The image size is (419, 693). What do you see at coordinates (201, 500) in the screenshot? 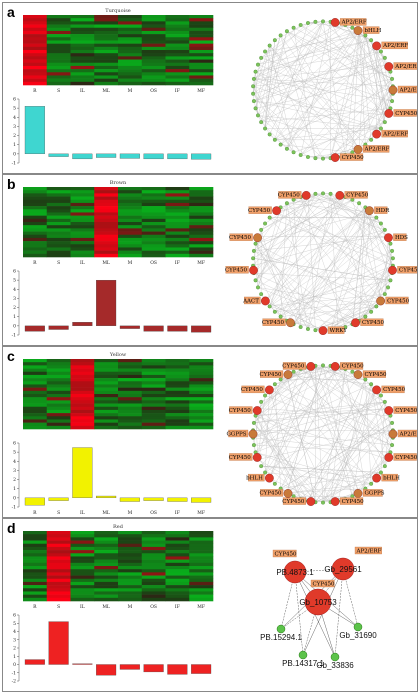
I see `bar-MF` at bounding box center [201, 500].